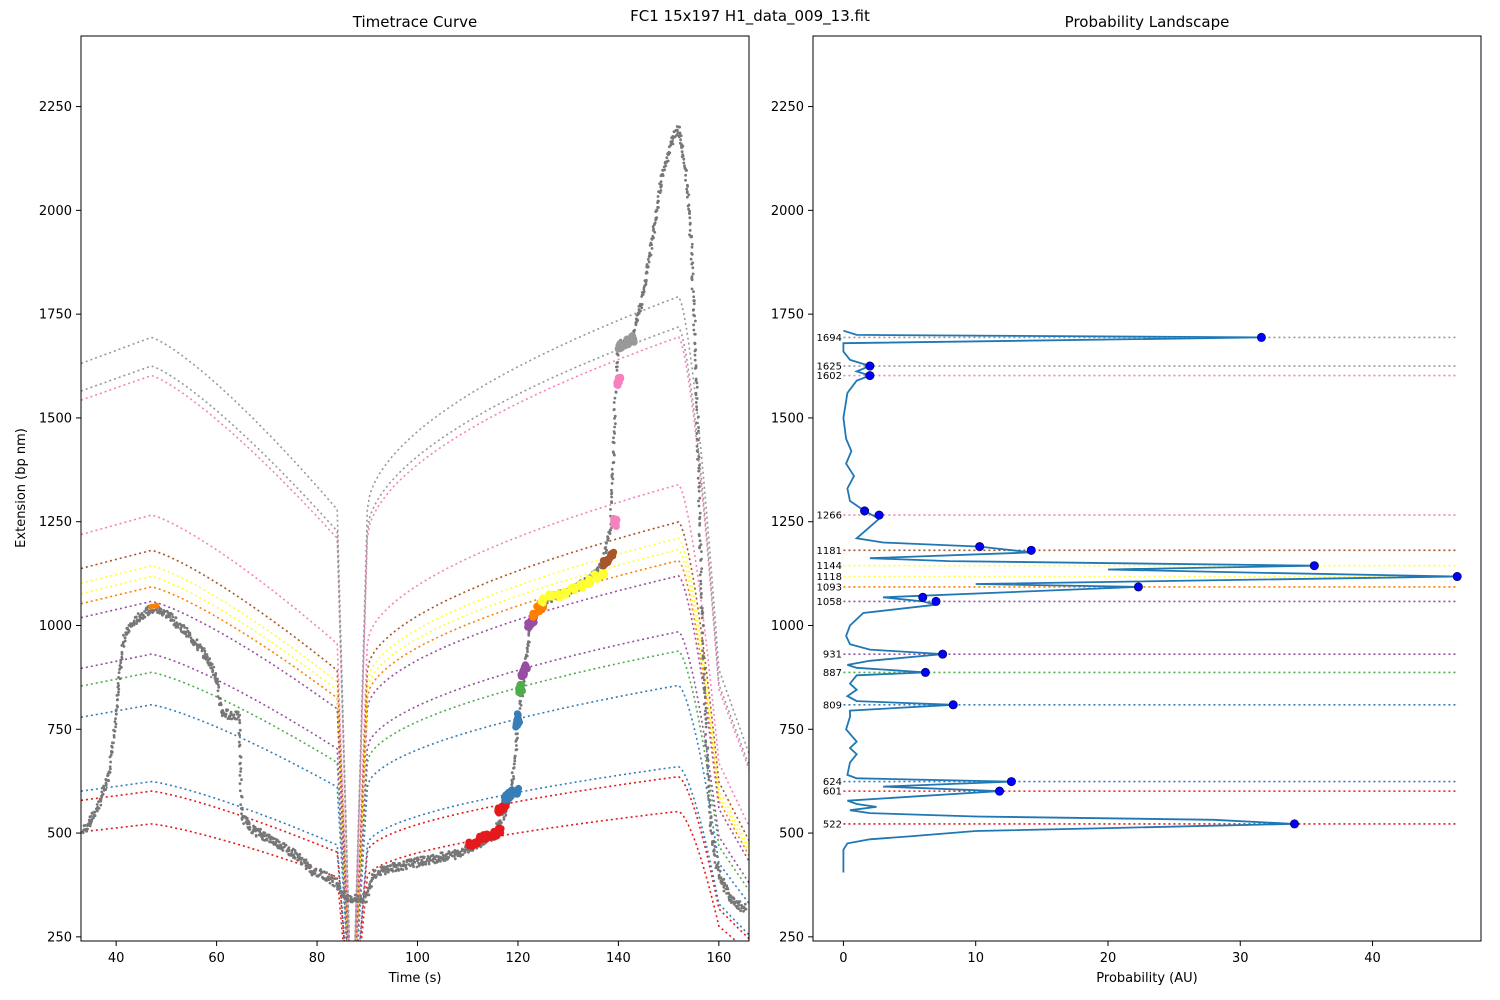 This screenshot has height=1000, width=1500. Describe the element at coordinates (59, 834) in the screenshot. I see `y-tick-label: 500` at that location.